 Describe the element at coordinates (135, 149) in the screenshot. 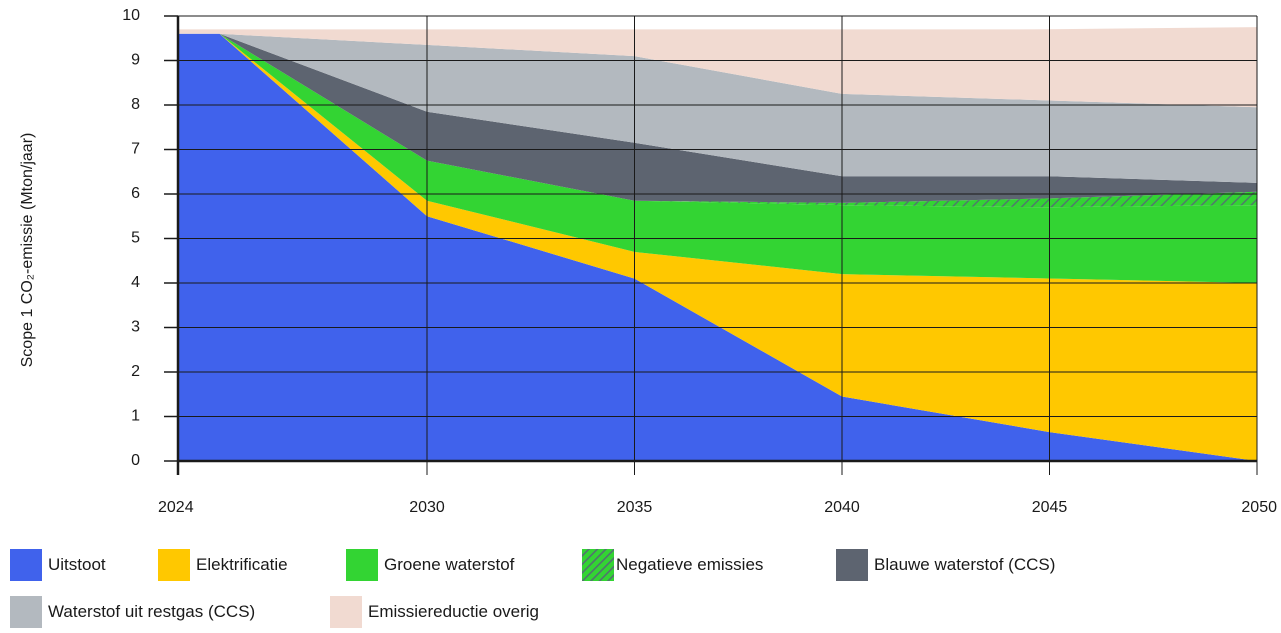

I see `y-tick-label: 7` at that location.